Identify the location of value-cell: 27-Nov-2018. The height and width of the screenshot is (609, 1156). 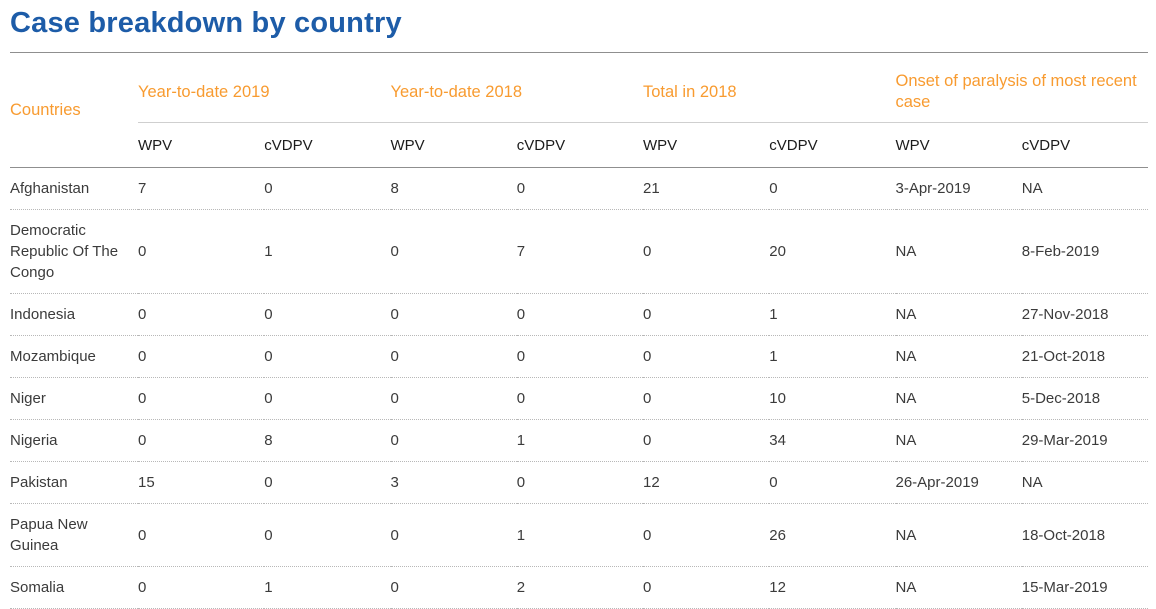
(1084, 314).